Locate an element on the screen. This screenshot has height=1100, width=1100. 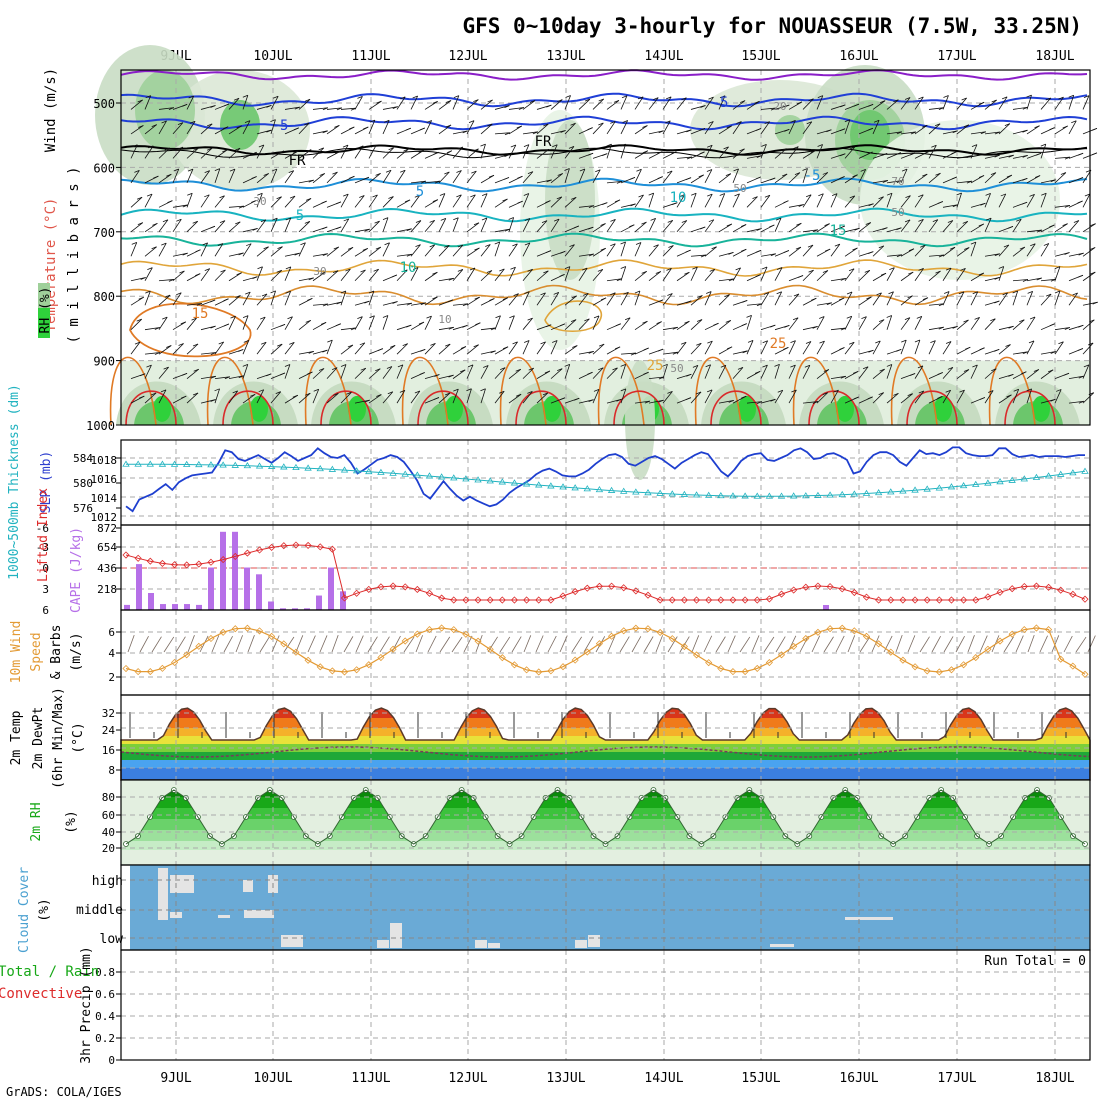
wind-speed-marker is located at coordinates (454, 630).